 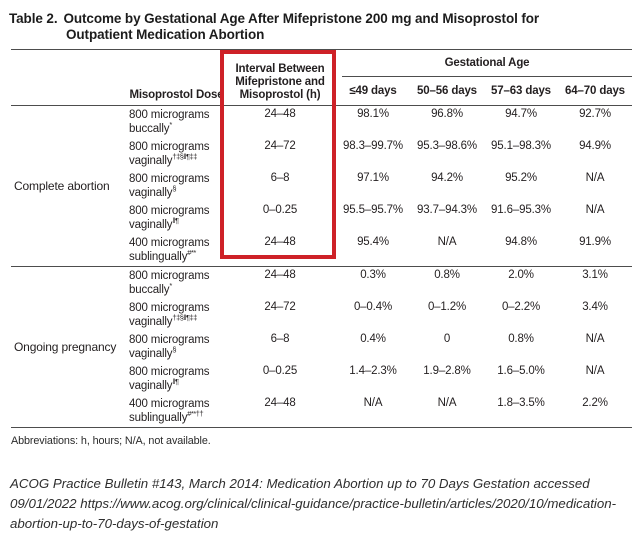 What do you see at coordinates (595, 146) in the screenshot?
I see `value-cell: 94.9%` at bounding box center [595, 146].